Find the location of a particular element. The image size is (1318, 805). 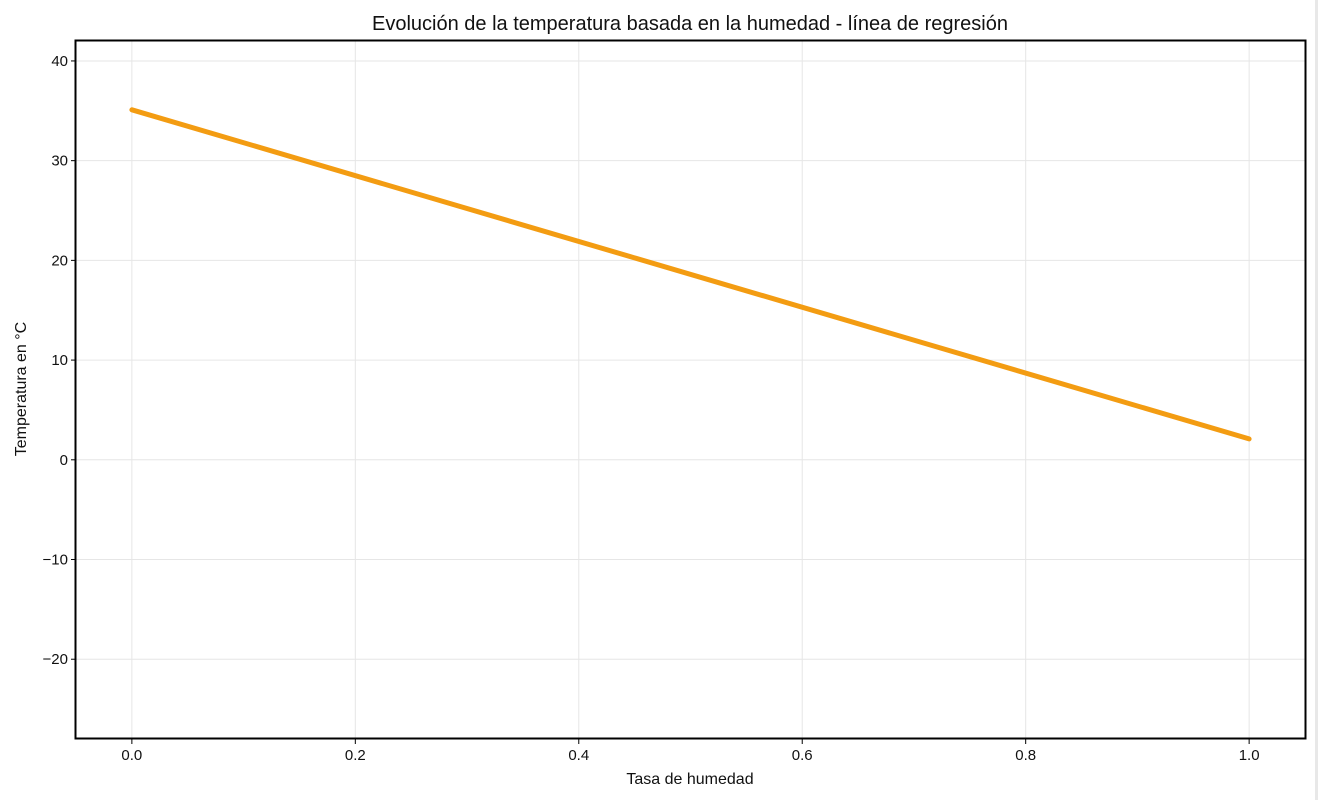

x-tick-label: 0.6 is located at coordinates (802, 755).